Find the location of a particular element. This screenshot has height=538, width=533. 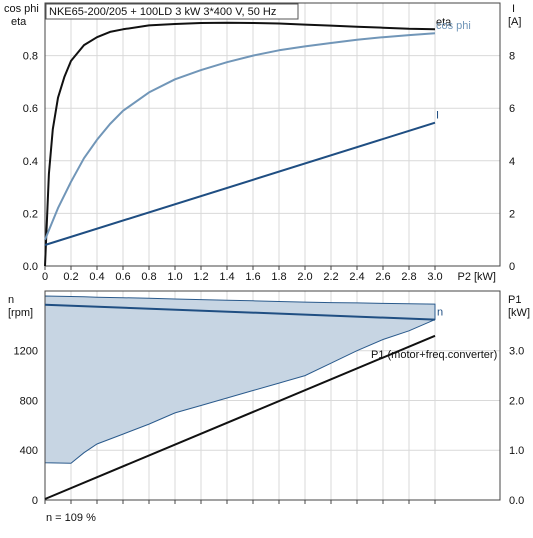

series-label-eta: eta is located at coordinates (444, 22).